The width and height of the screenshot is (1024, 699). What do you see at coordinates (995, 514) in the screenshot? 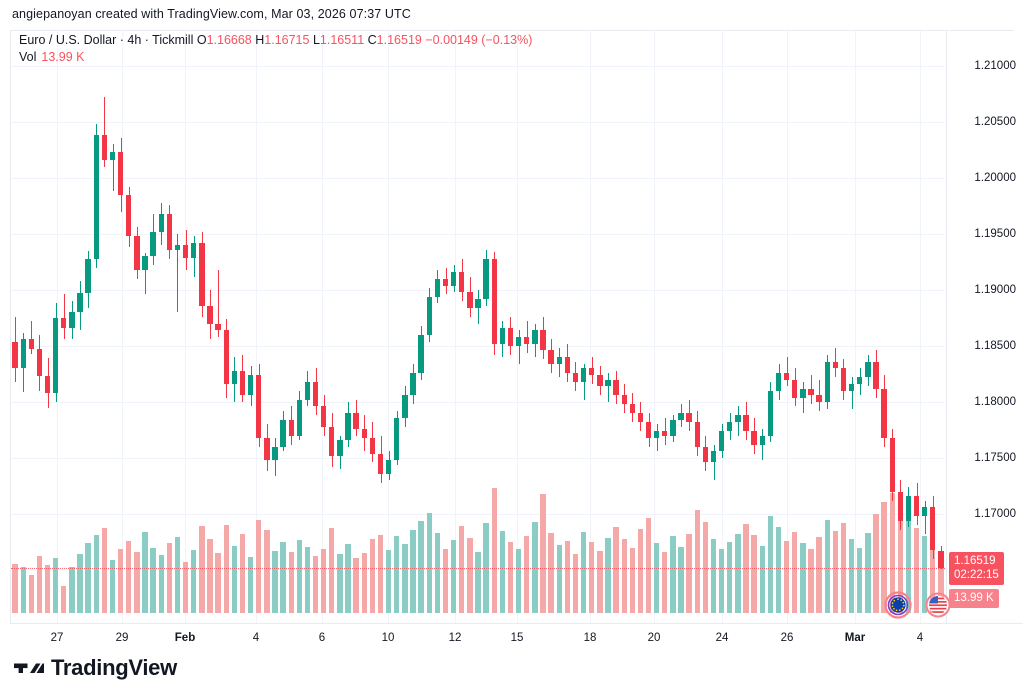
I see `price-axis-label: 1.17000` at bounding box center [995, 514].